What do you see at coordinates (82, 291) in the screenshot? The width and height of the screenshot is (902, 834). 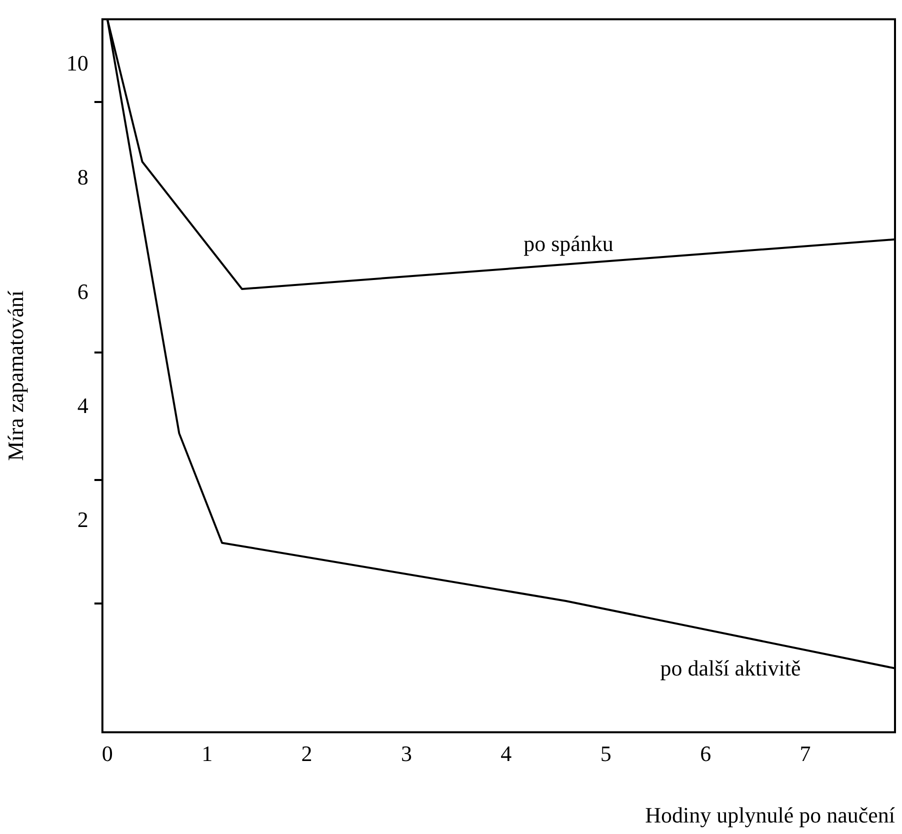 I see `y-tick-label: 6` at bounding box center [82, 291].